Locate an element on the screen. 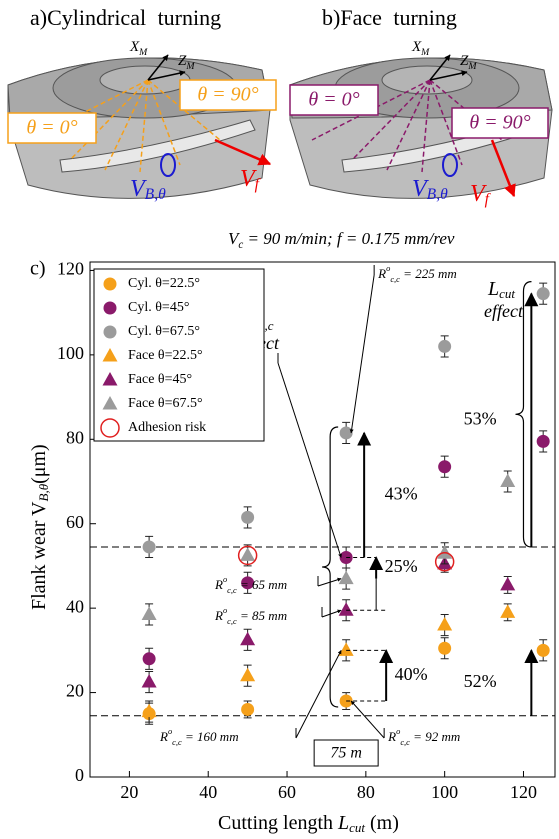  radius-label-part: = 225 mm is located at coordinates (428, 273).